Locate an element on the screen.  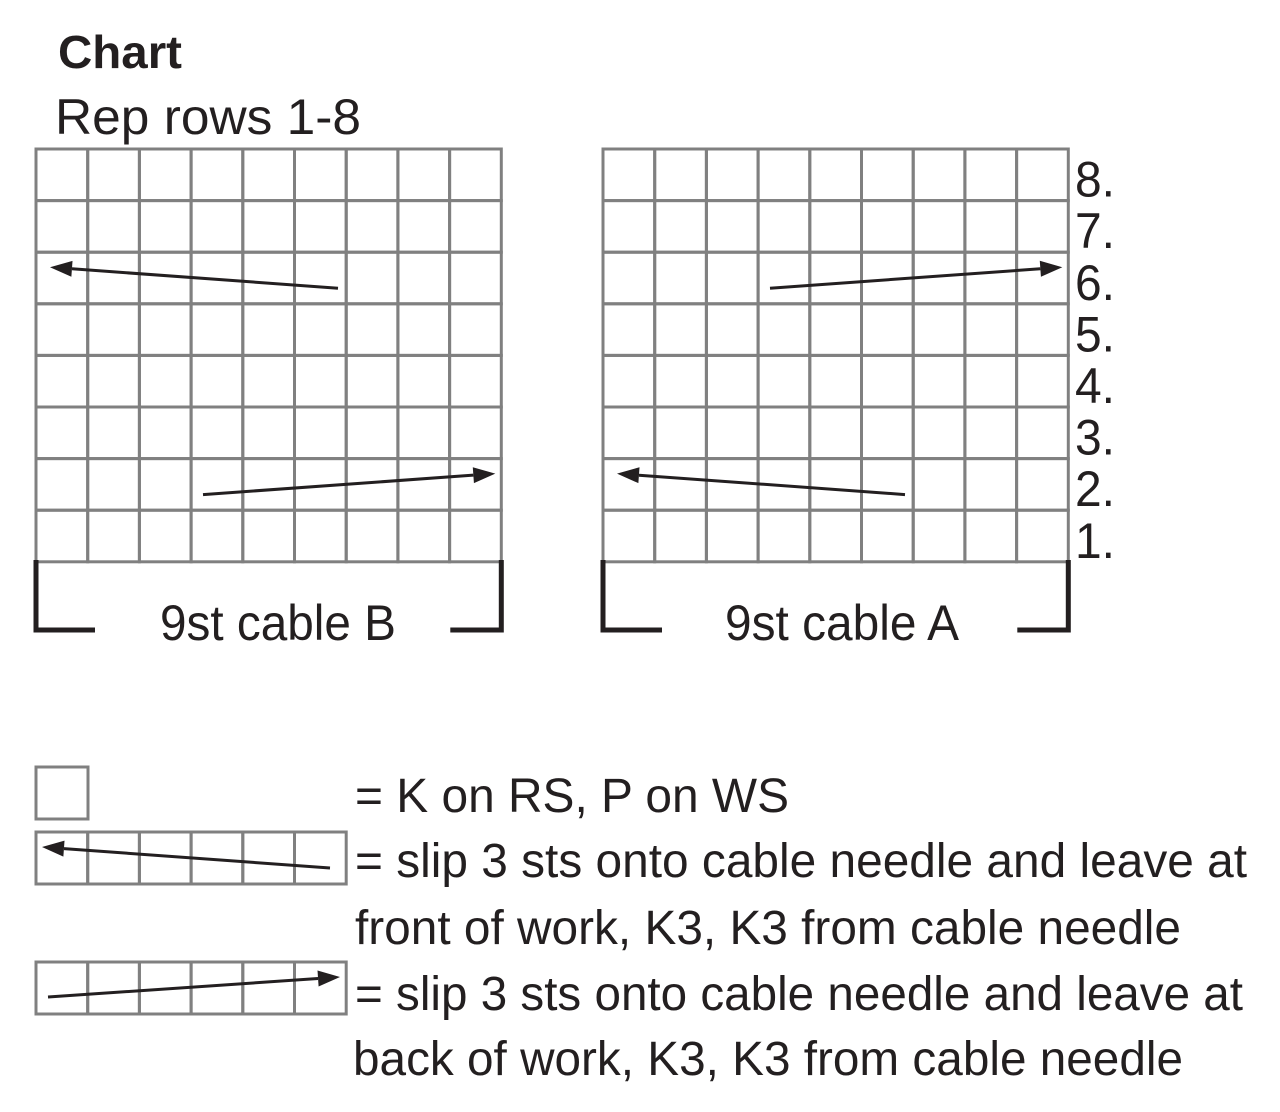
bracket-right is located at coordinates (1044, 596).